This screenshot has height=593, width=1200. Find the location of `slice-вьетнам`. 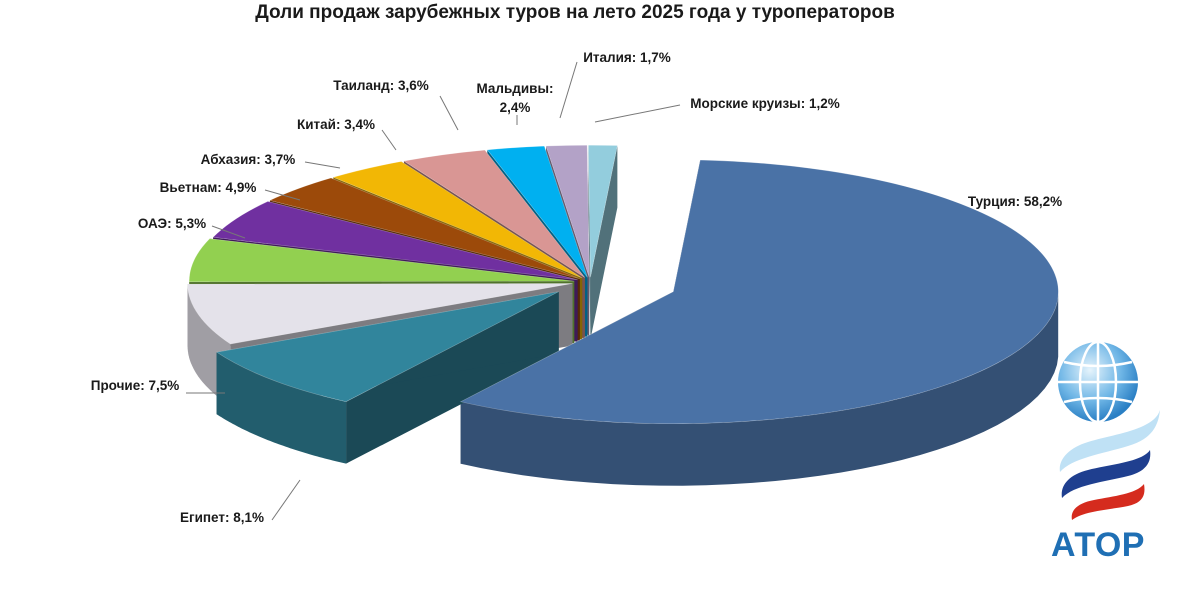

slice-вьетнам is located at coordinates (395, 241).